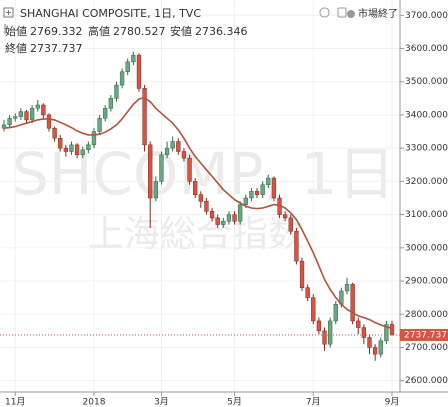  Describe the element at coordinates (426, 82) in the screenshot. I see `y-tick-label: 3500.000` at that location.